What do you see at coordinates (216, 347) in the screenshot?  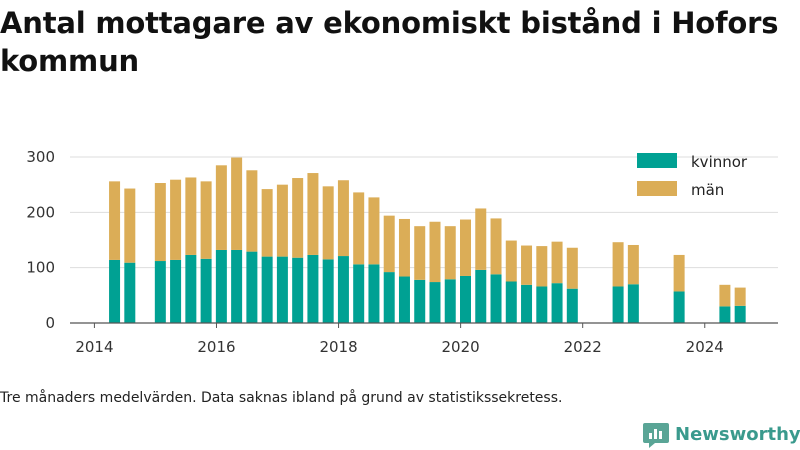 I see `x-tick-label: 2016` at bounding box center [216, 347].